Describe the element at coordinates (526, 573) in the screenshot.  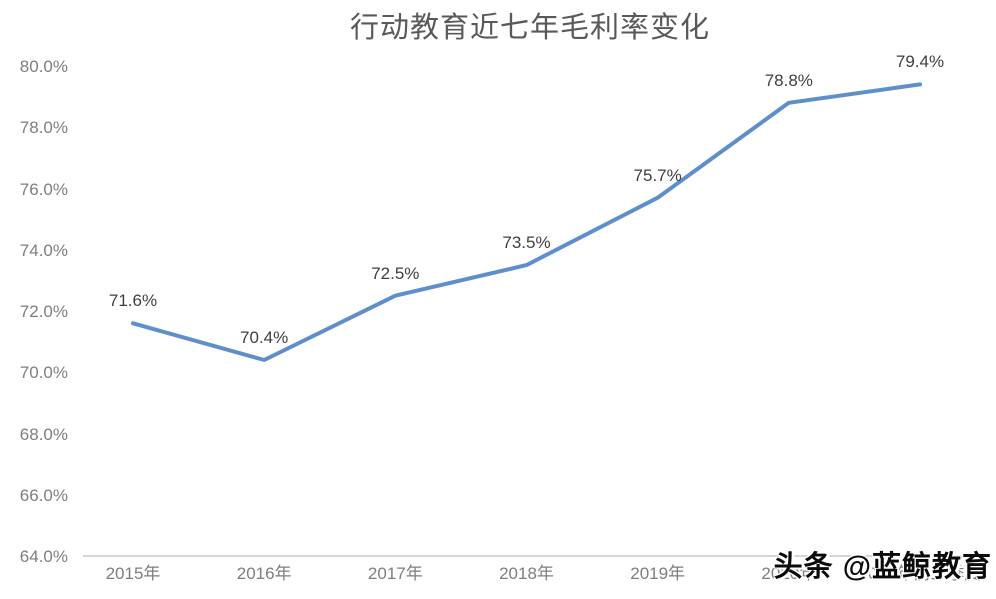
I see `x-axis-tick-label: 2018年` at that location.